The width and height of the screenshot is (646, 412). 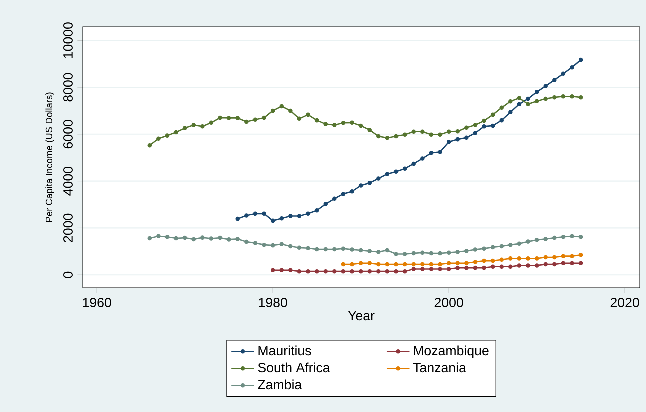 What do you see at coordinates (625, 303) in the screenshot?
I see `x-tick-label: 2020` at bounding box center [625, 303].